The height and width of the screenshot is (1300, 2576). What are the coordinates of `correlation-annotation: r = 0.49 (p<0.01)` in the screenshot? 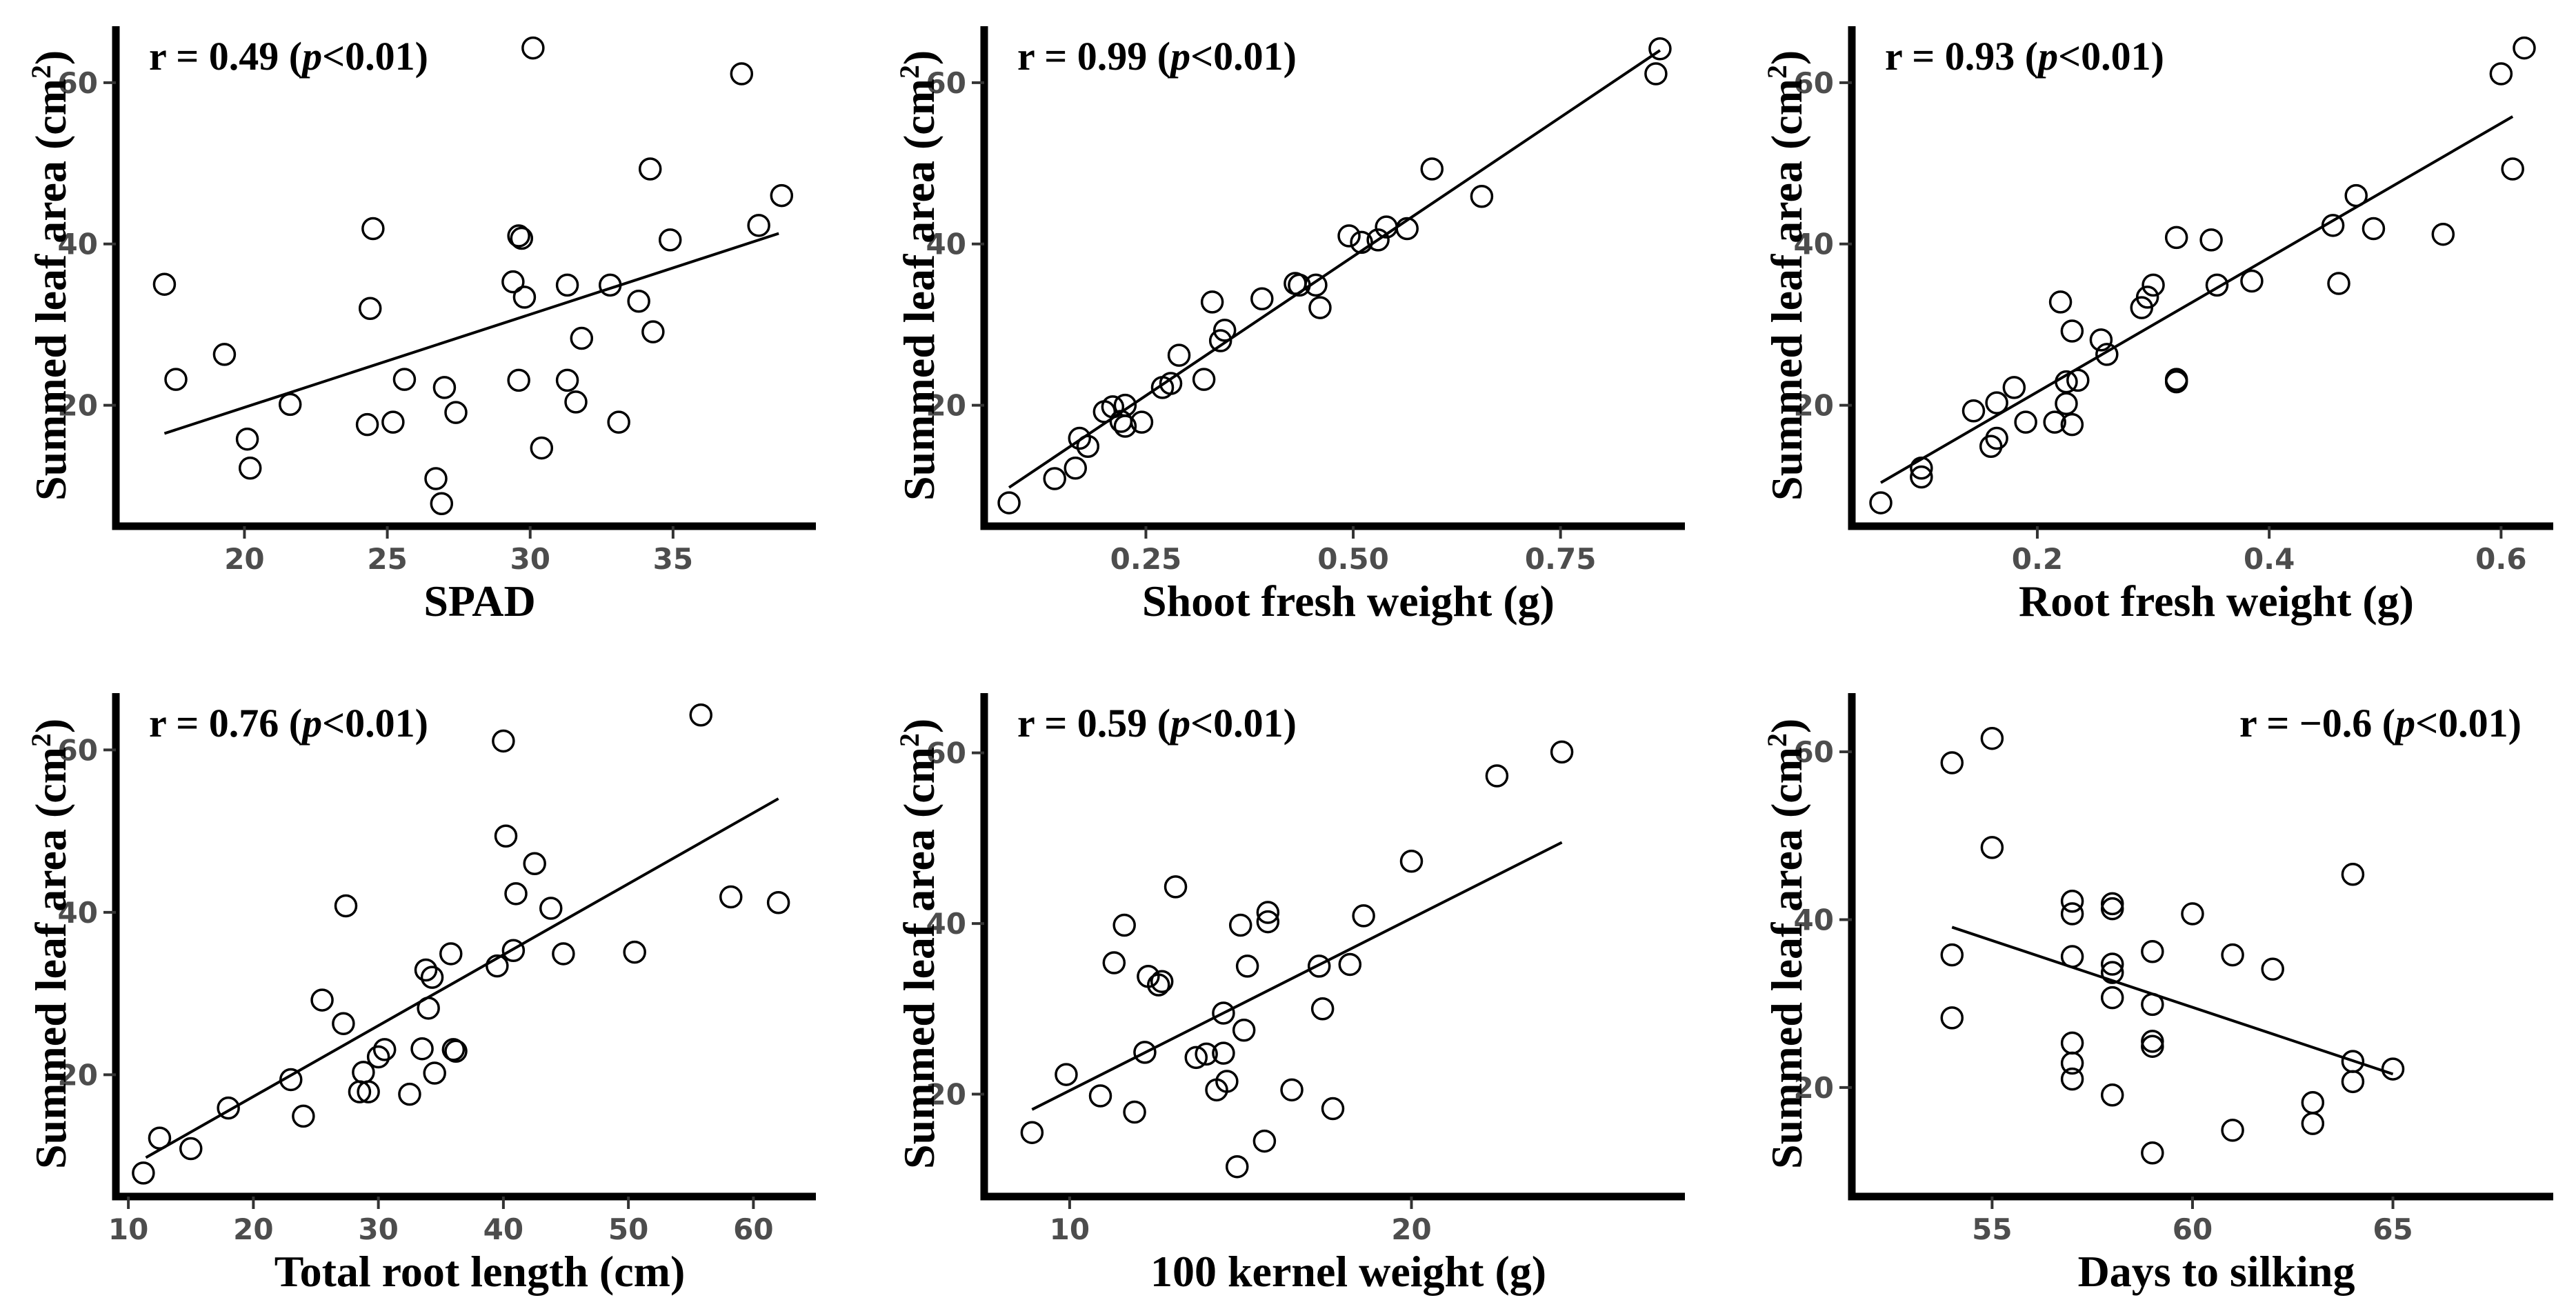 It's located at (288, 56).